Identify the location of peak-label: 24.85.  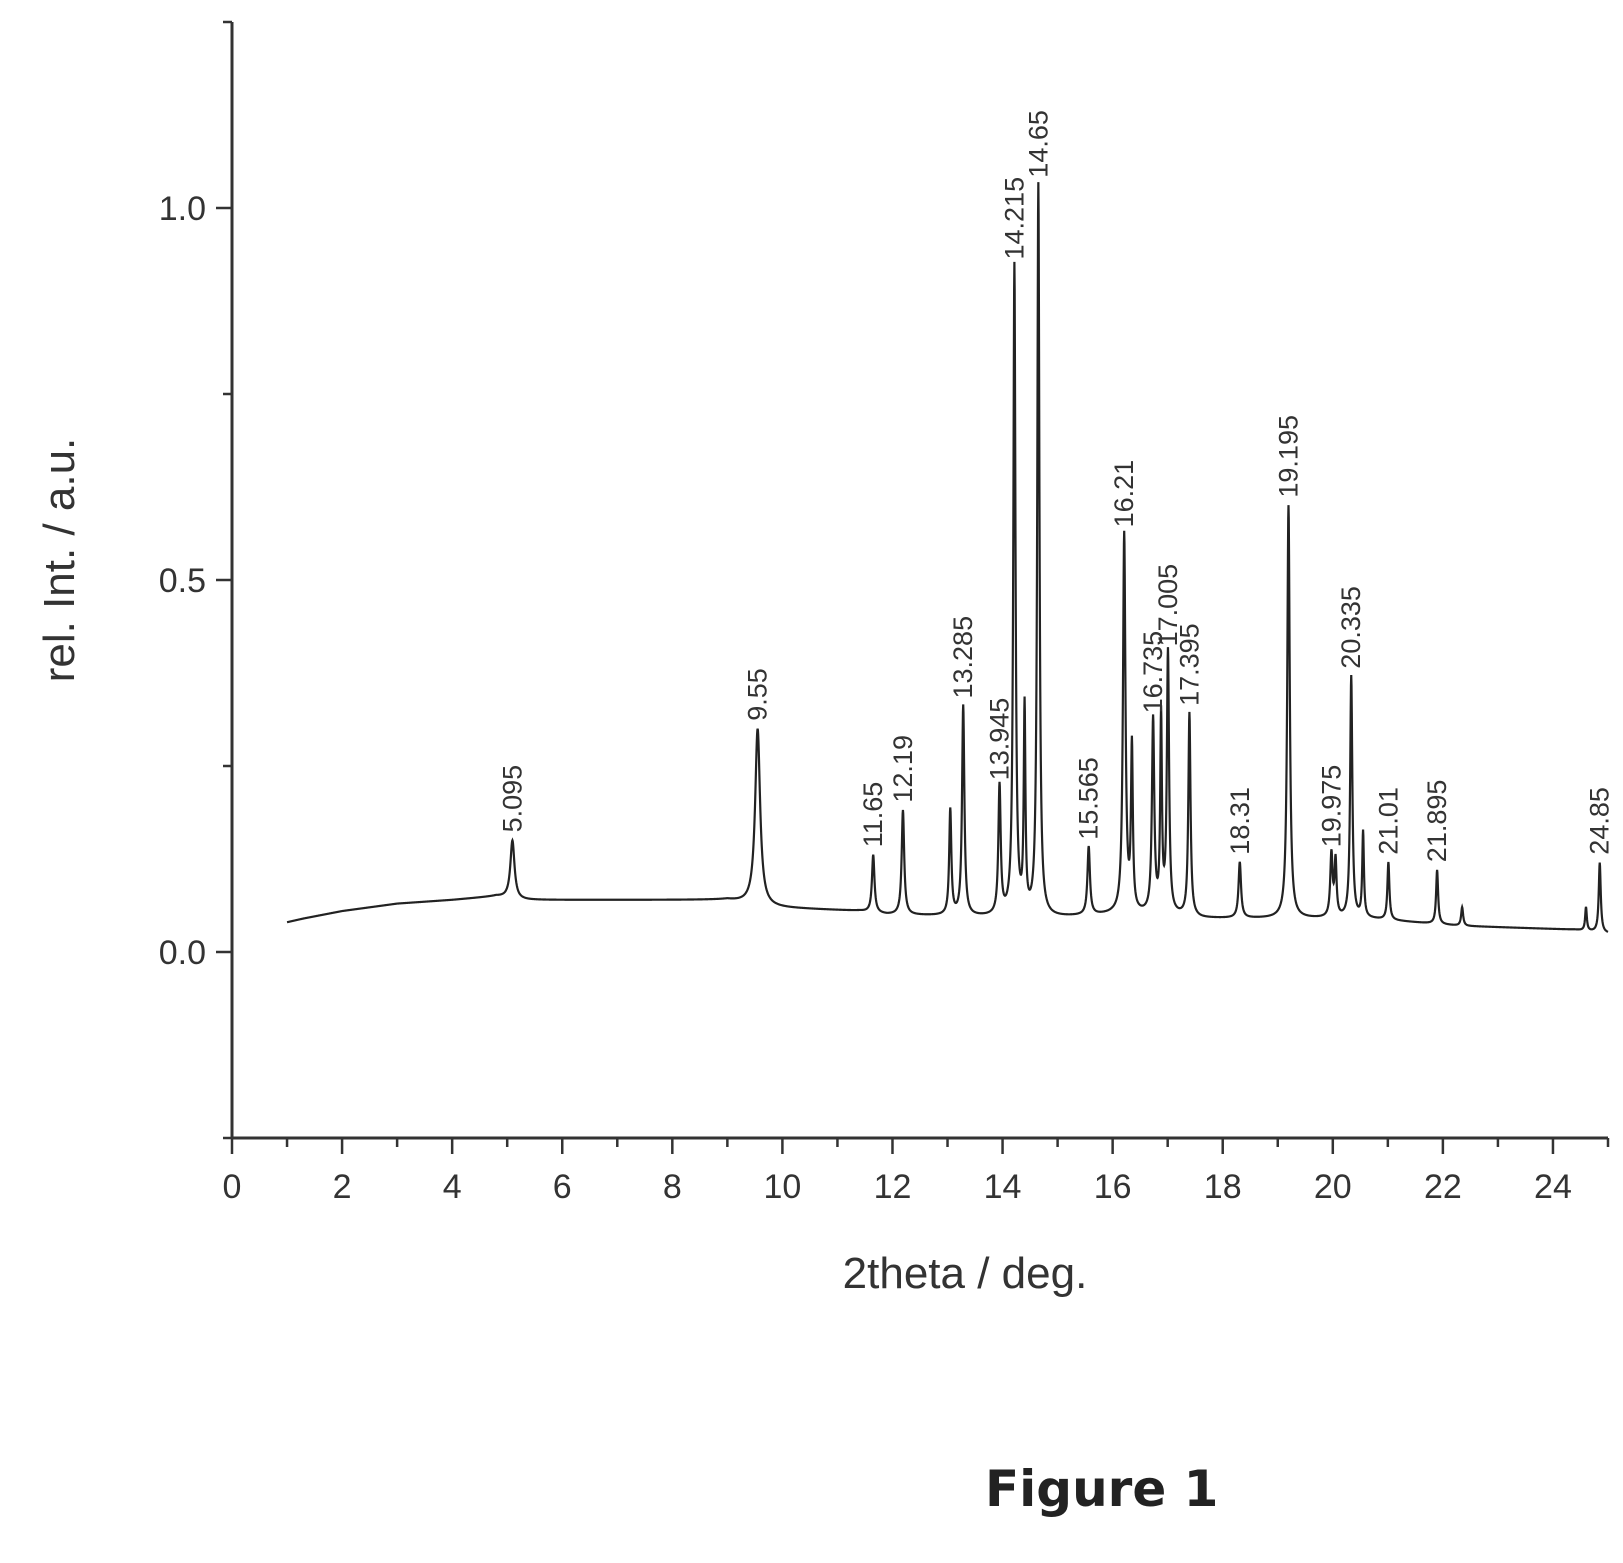
(1600, 821).